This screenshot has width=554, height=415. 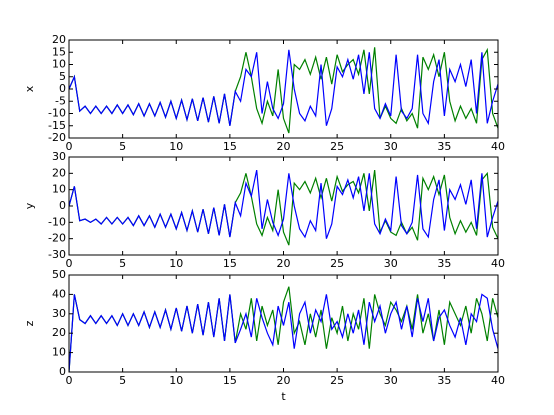 I want to click on y-axis-label: x, so click(x=29, y=88).